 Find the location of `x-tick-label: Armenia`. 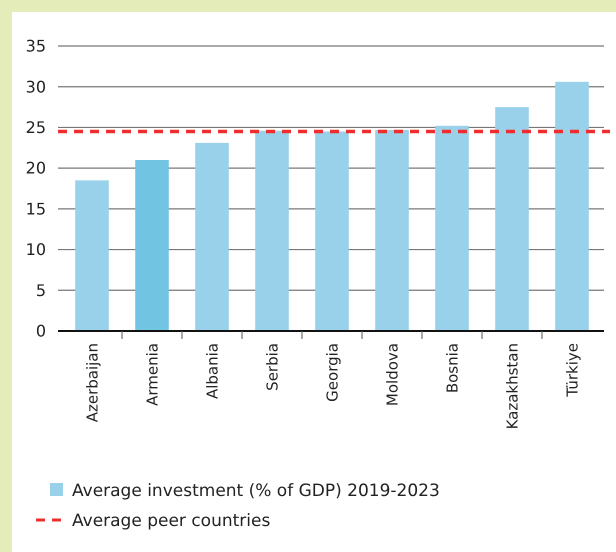

x-tick-label: Armenia is located at coordinates (152, 374).